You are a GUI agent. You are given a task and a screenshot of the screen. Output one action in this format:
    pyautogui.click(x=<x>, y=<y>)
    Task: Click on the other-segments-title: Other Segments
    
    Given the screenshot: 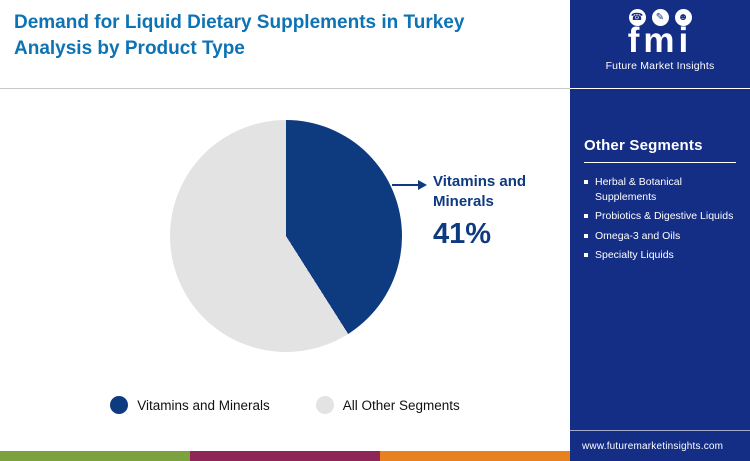 What is the action you would take?
    pyautogui.click(x=643, y=145)
    